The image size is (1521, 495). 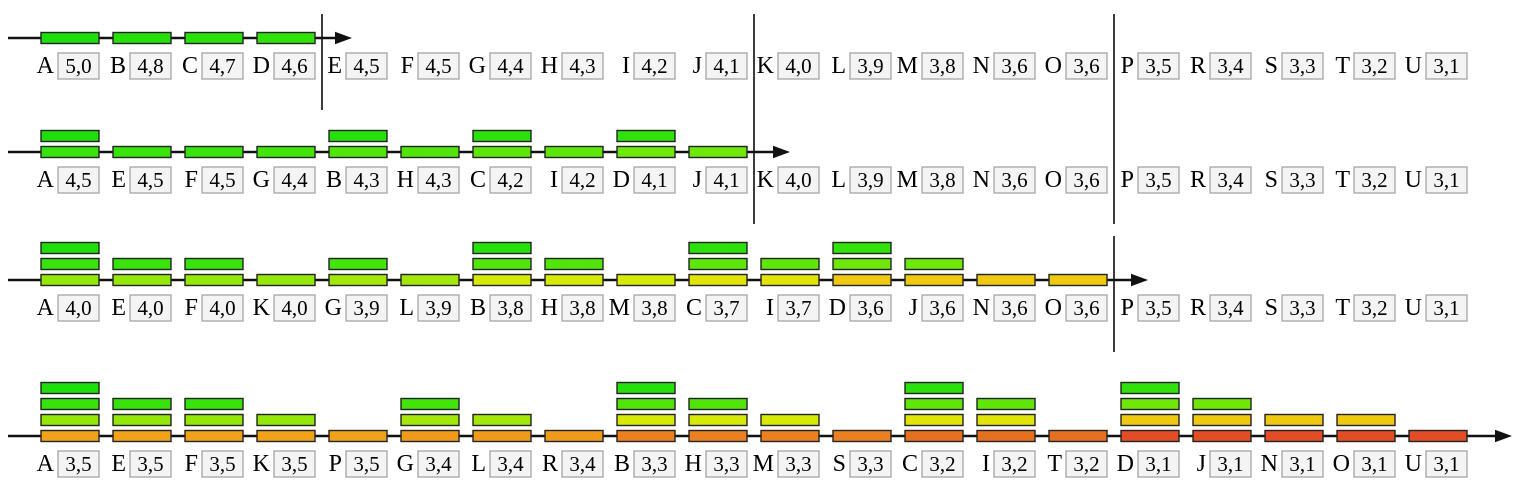 What do you see at coordinates (356, 289) in the screenshot?
I see `item-G: G 3,9` at bounding box center [356, 289].